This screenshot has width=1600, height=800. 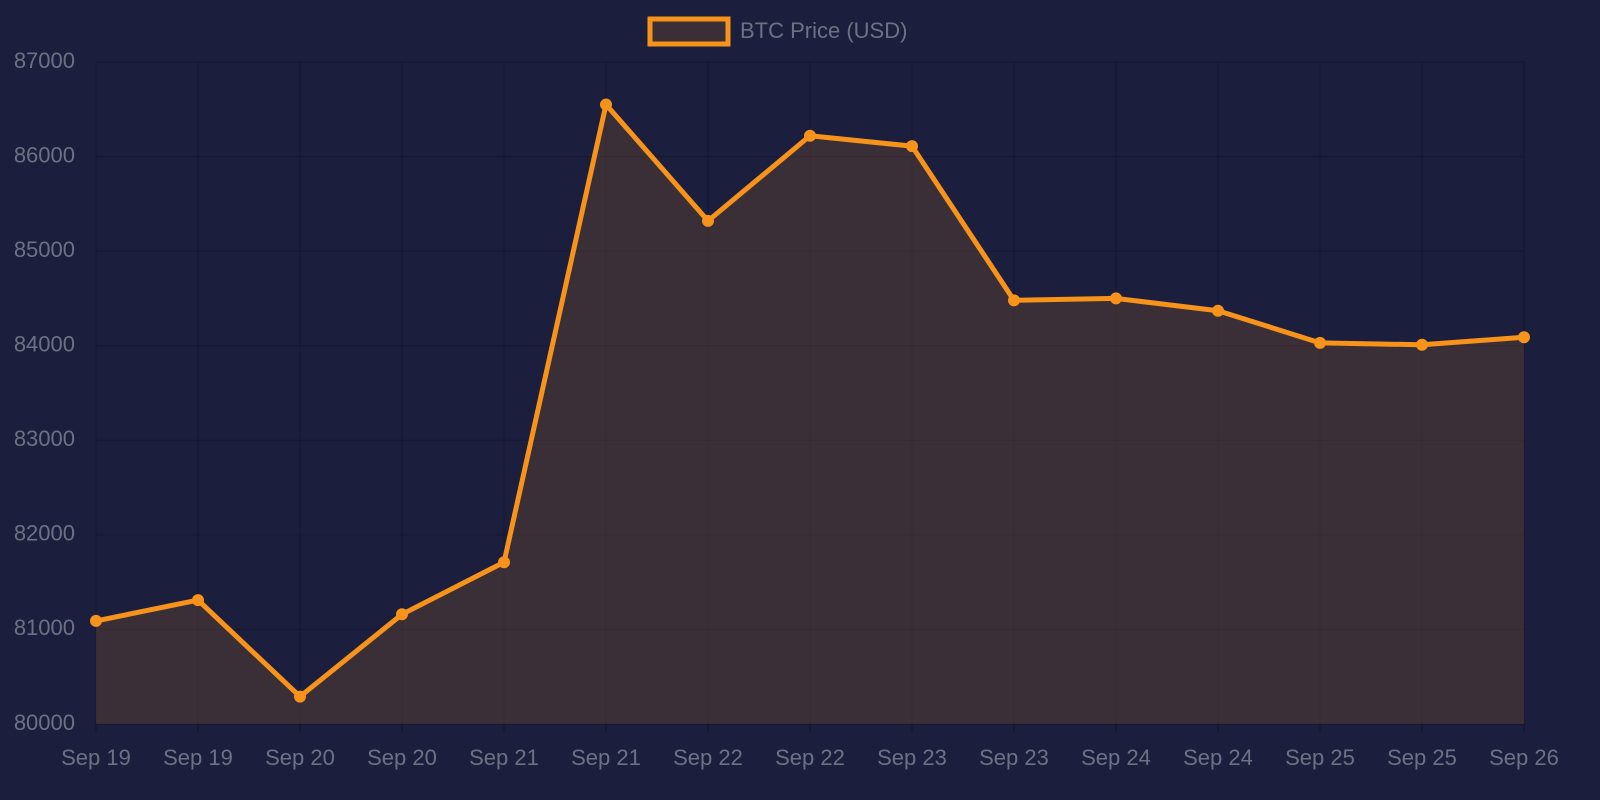 I want to click on legend-label: BTC Price (USD), so click(x=823, y=30).